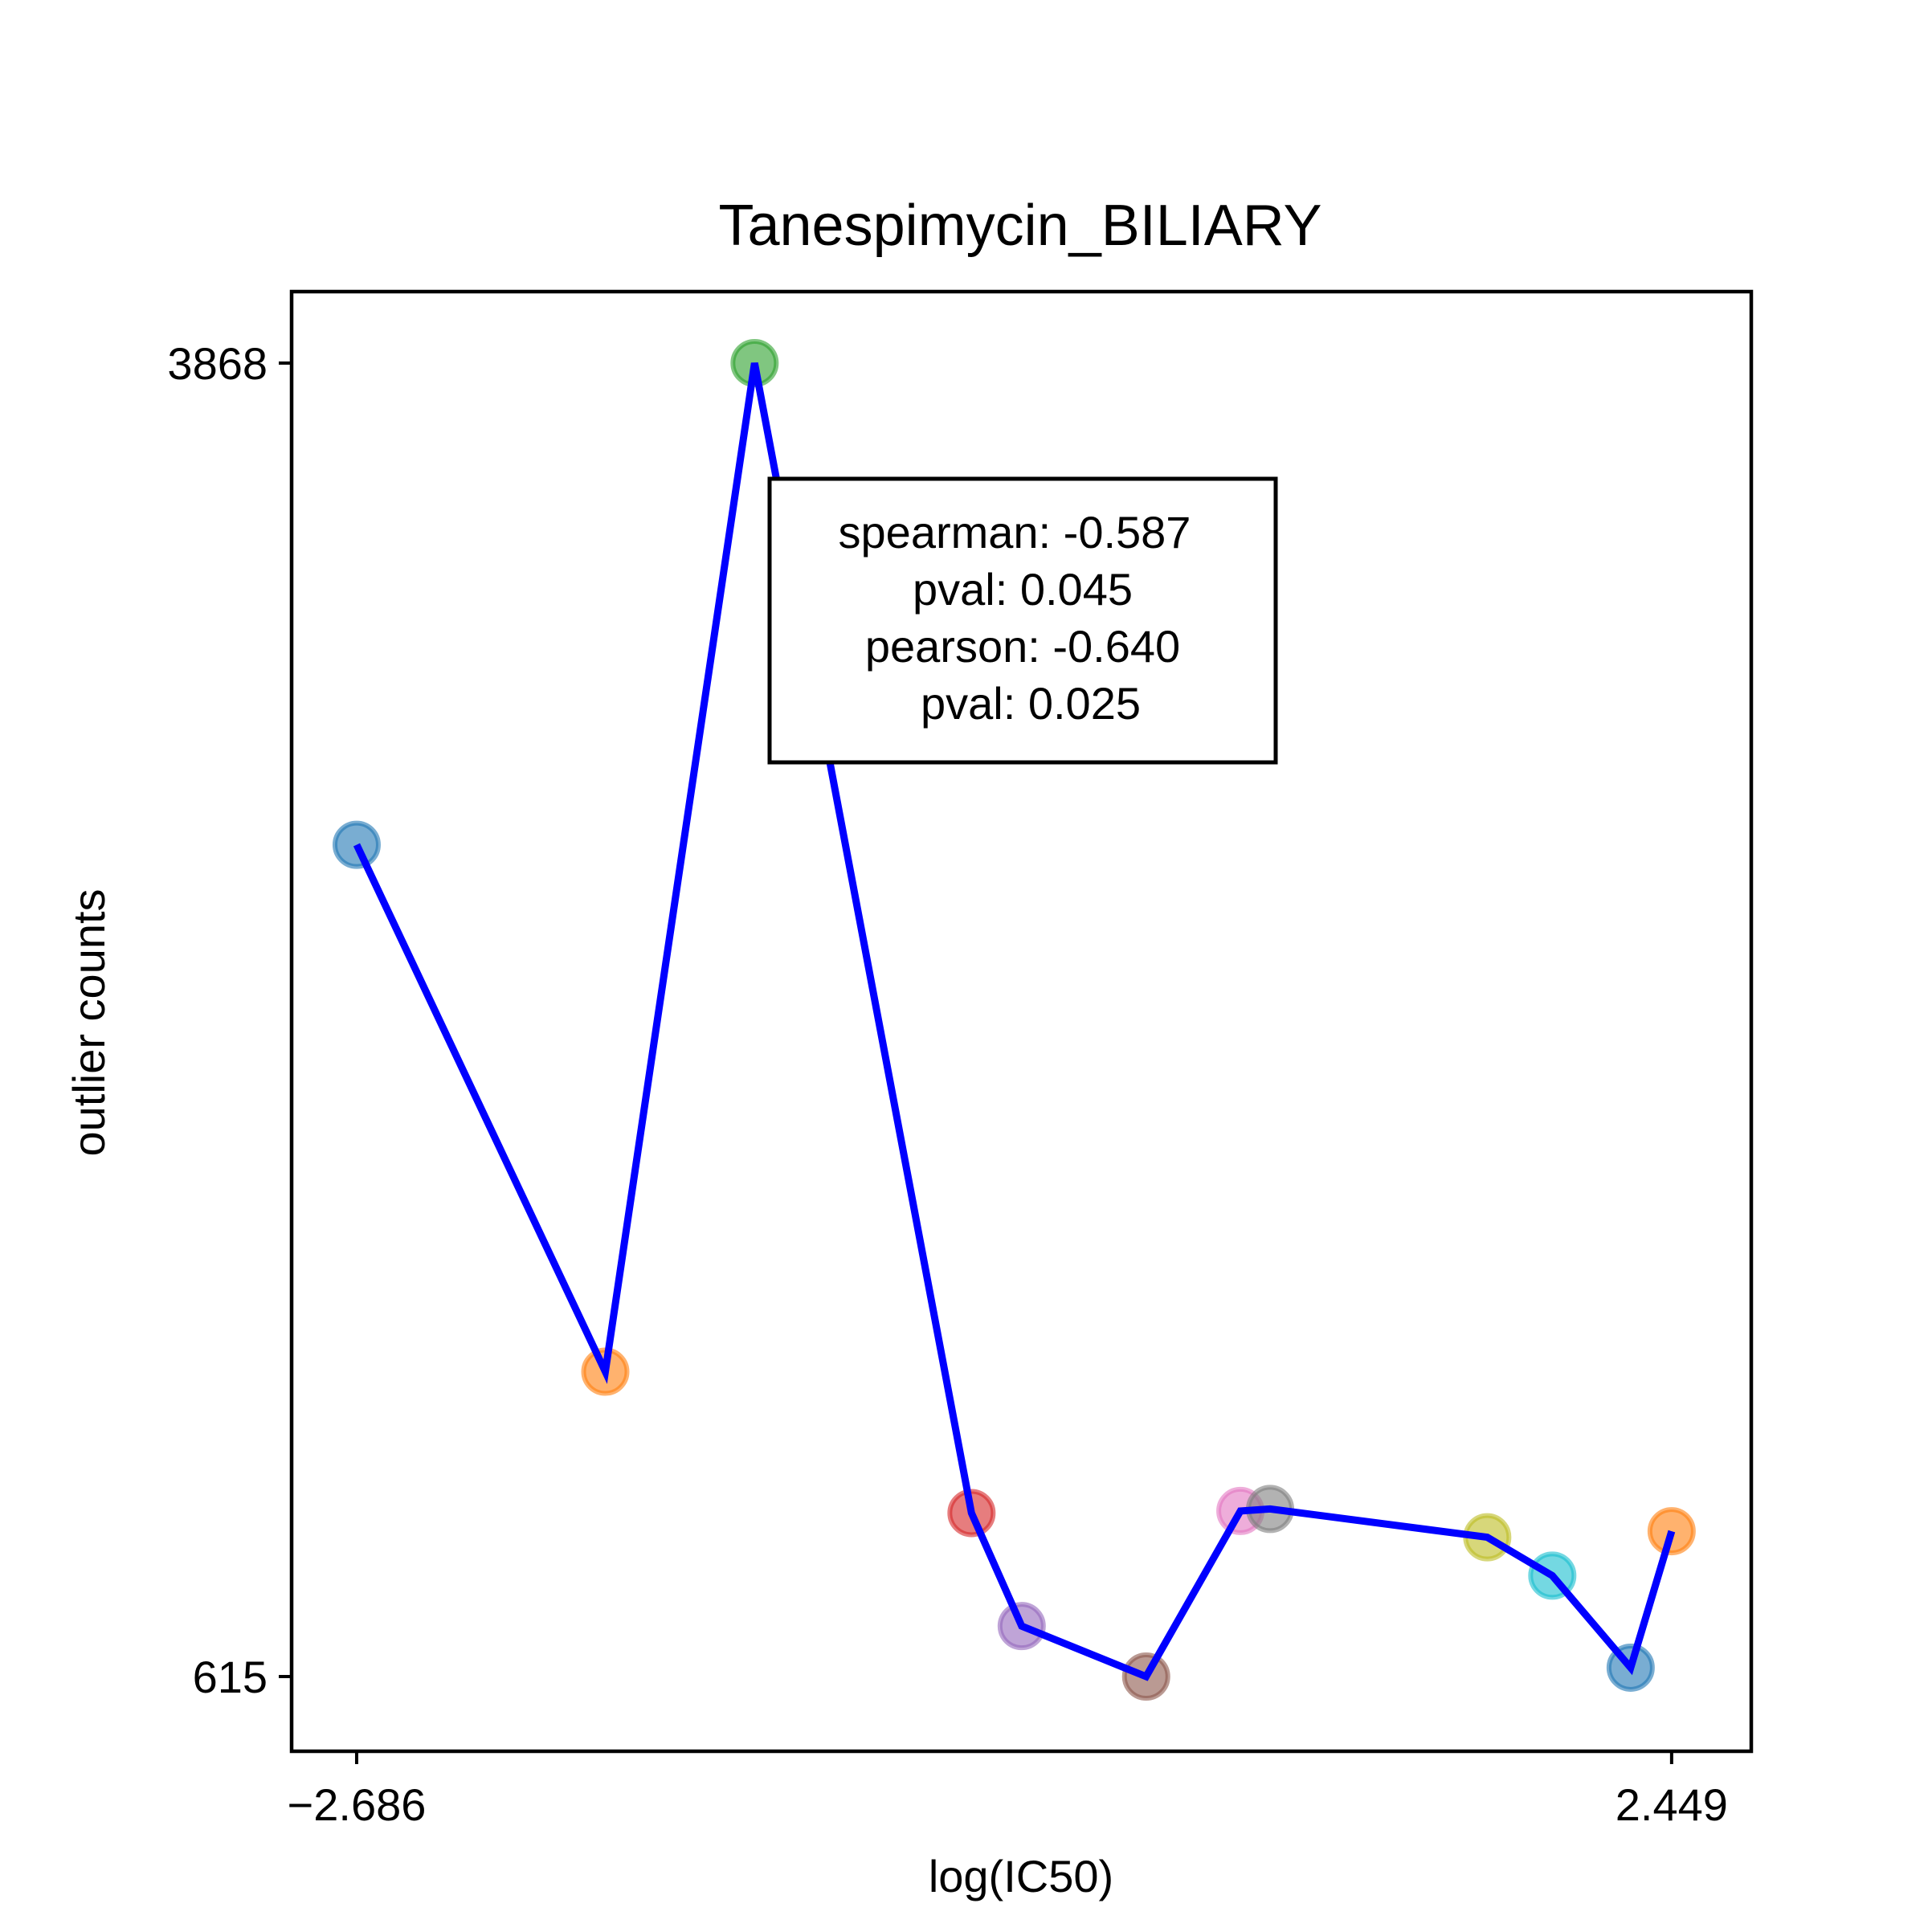  I want to click on stats-spearman-pval: pval: 0.045, so click(1023, 590).